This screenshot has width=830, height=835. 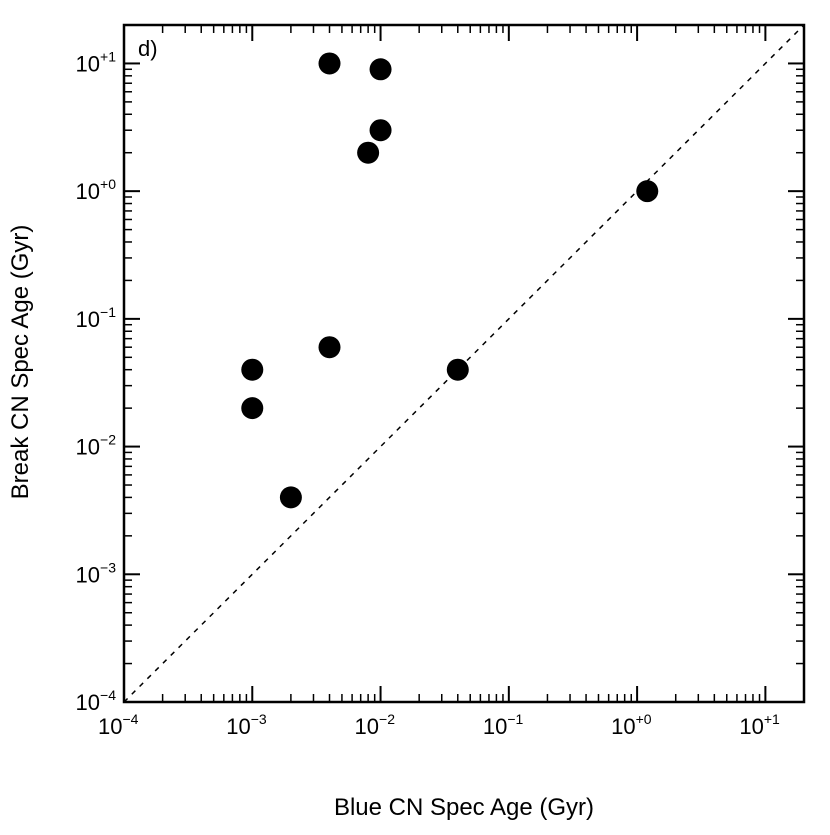 What do you see at coordinates (759, 725) in the screenshot?
I see `x-tick-label: 10+1` at bounding box center [759, 725].